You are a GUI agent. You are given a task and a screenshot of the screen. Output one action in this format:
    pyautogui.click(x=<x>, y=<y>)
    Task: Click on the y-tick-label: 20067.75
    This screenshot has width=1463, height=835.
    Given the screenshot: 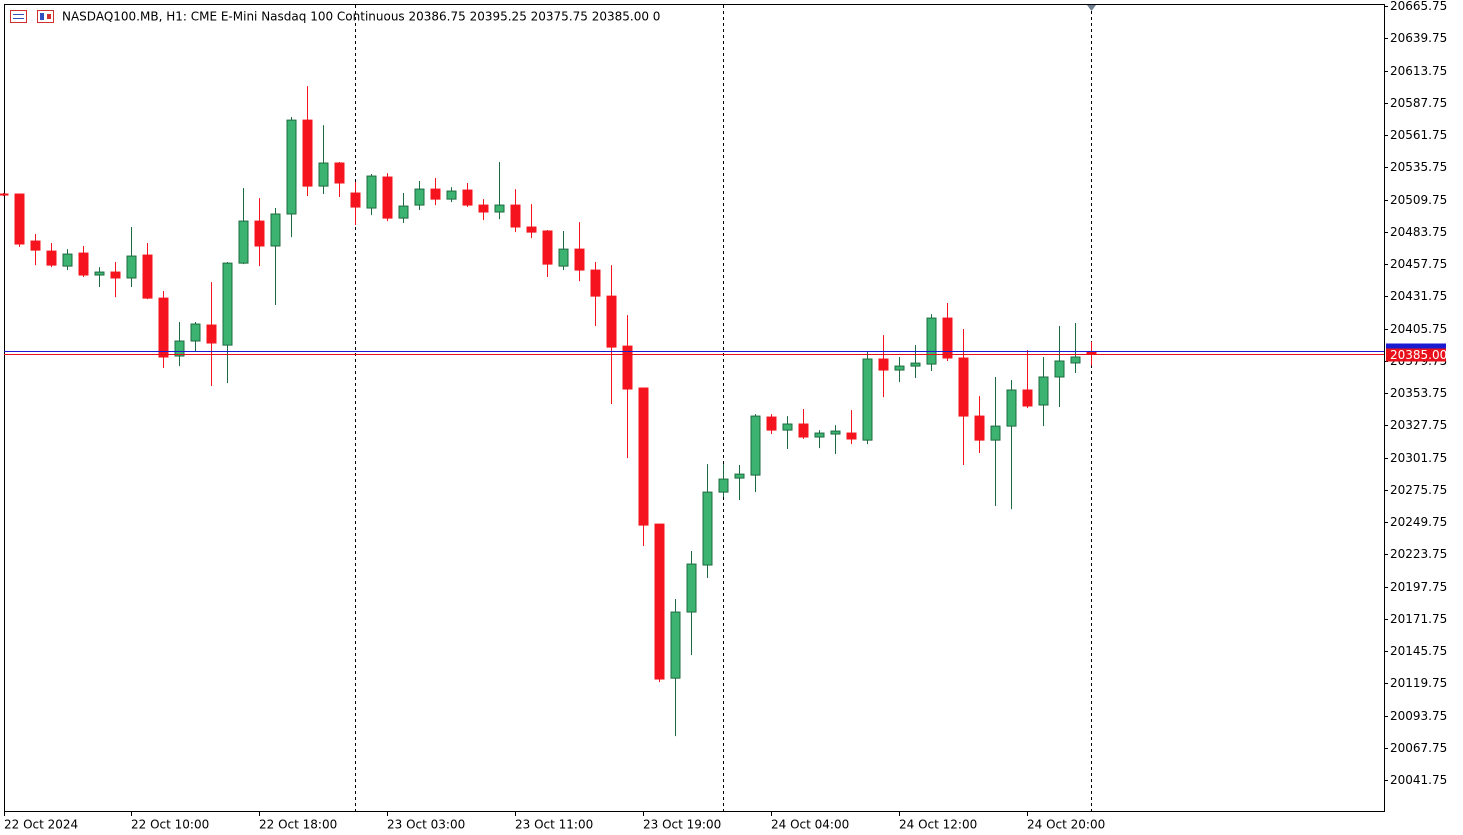 What is the action you would take?
    pyautogui.click(x=1418, y=748)
    